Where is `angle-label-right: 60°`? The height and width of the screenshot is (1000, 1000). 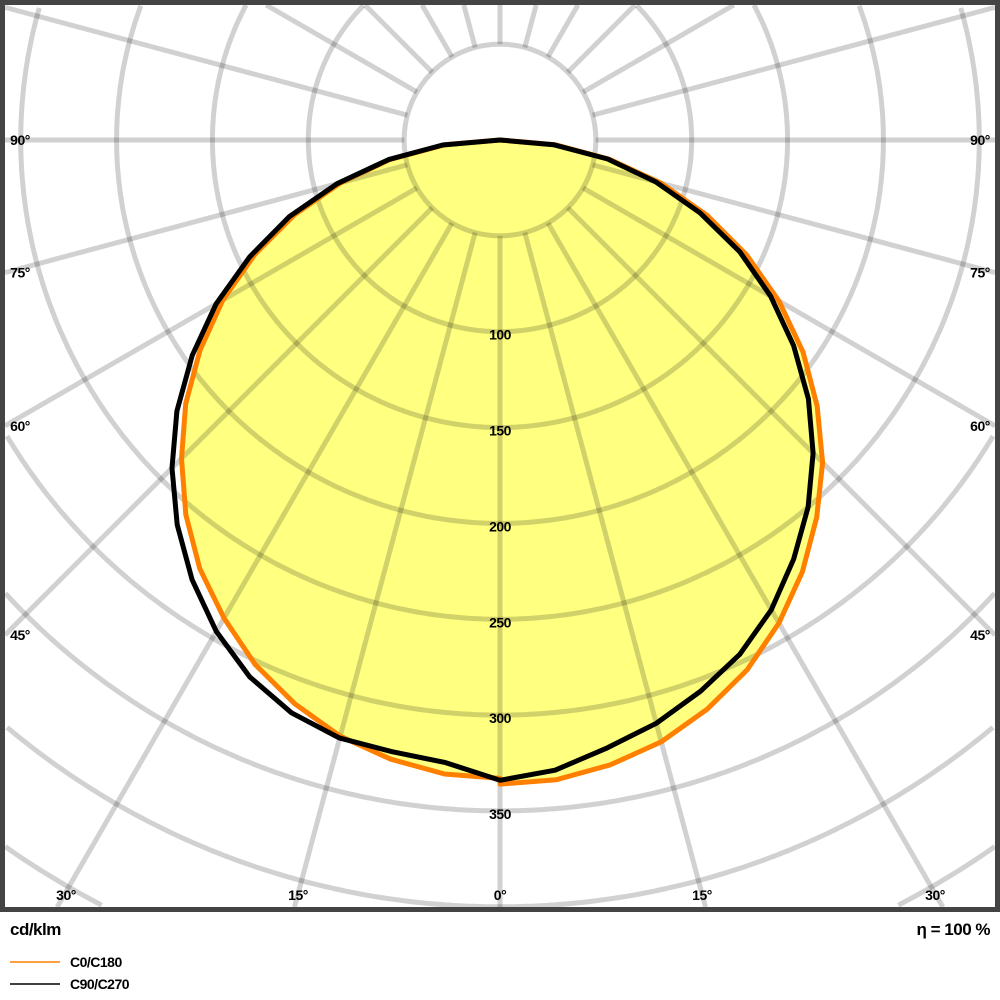 angle-label-right: 60° is located at coordinates (980, 426).